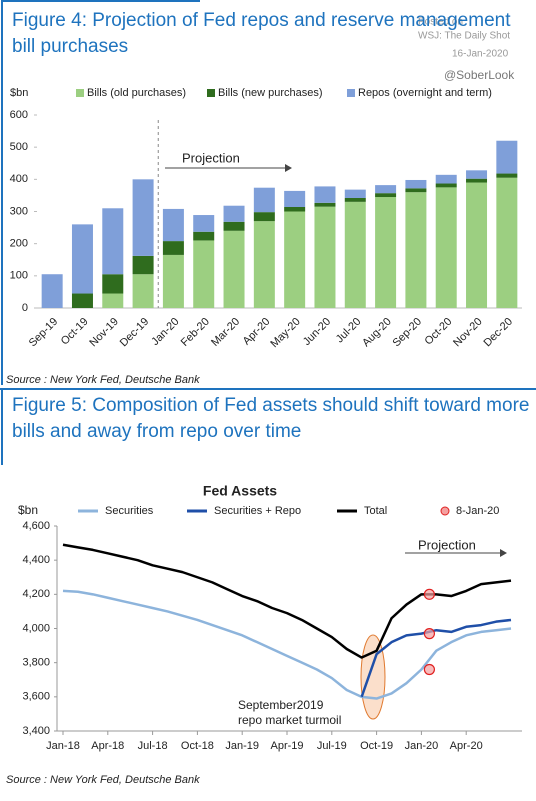  I want to click on watermark: WSJ: The Daily Shot, so click(464, 36).